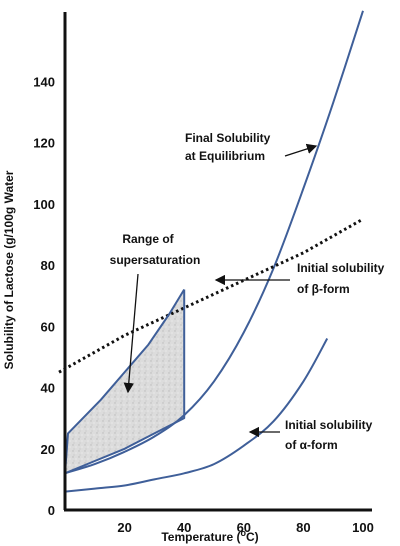 This screenshot has height=546, width=400. I want to click on annotation-final-line1: Final Solubility, so click(228, 138).